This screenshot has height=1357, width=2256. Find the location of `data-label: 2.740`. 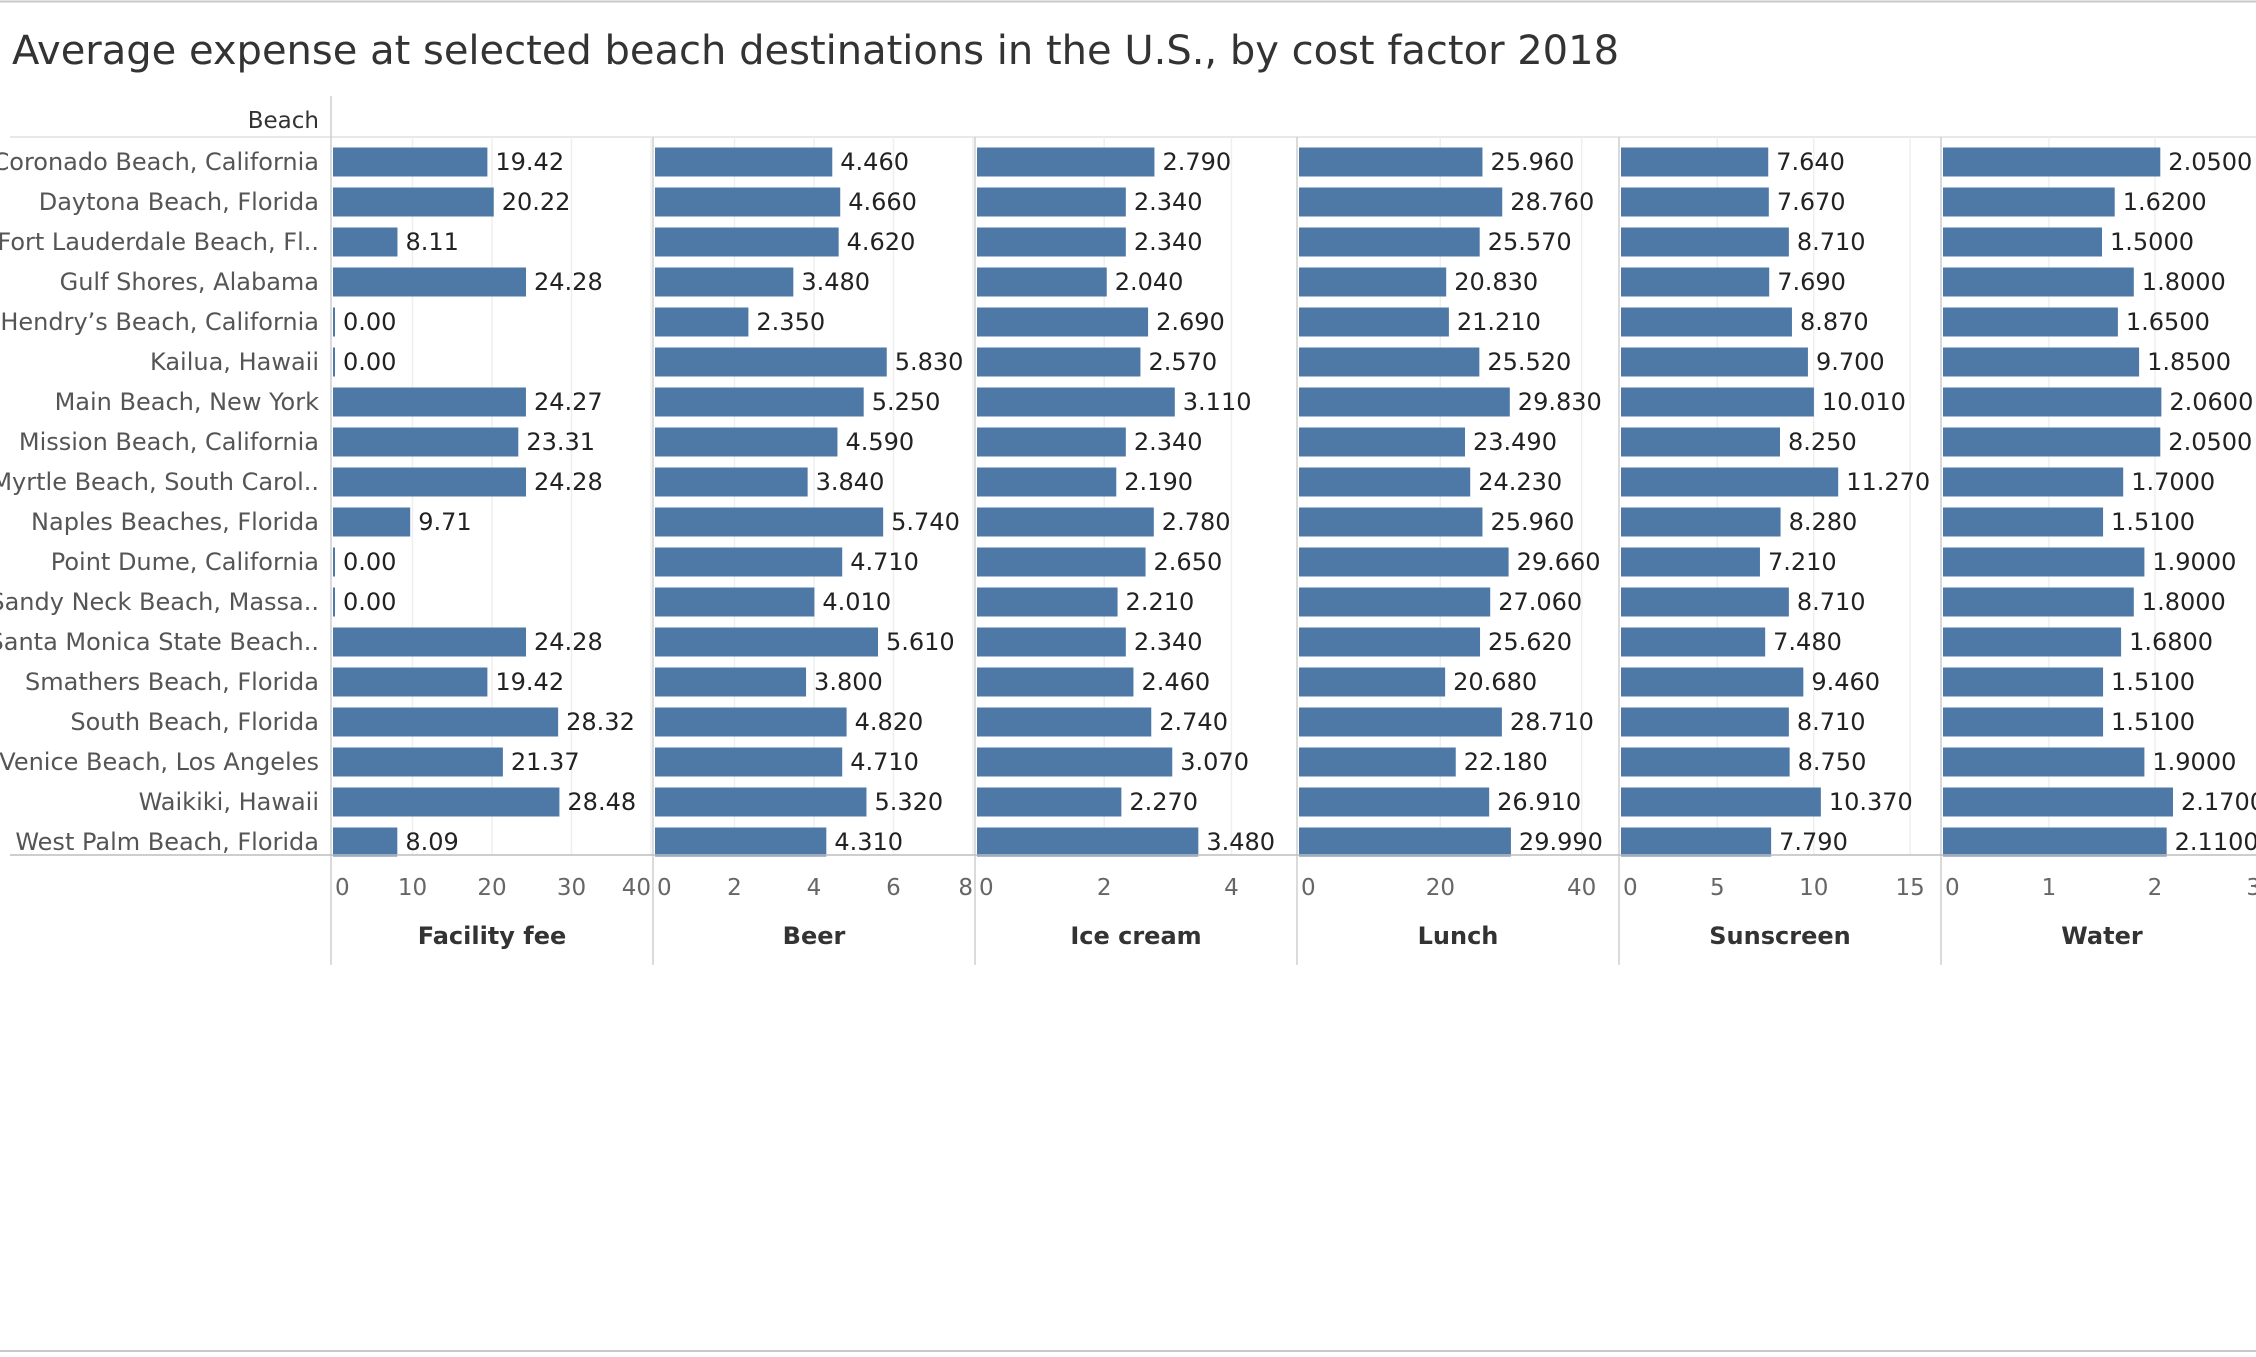

data-label: 2.740 is located at coordinates (1193, 722).